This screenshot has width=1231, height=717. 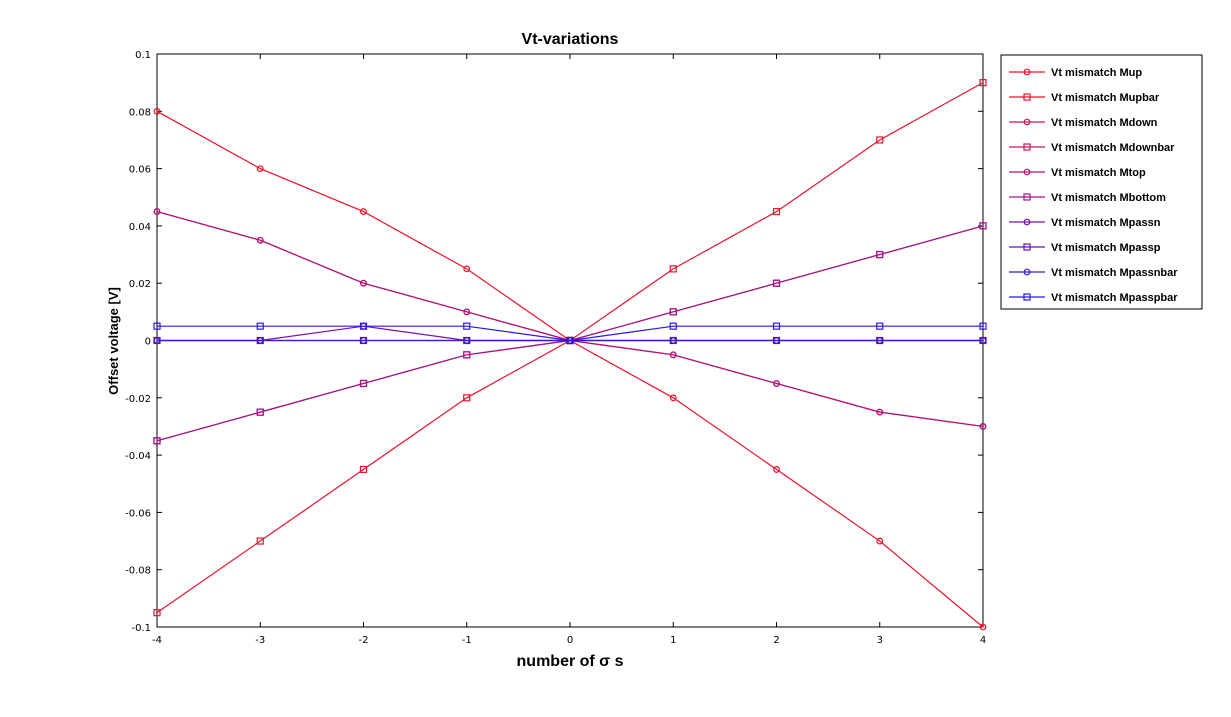 I want to click on legend-label: Vt mismatch Mpassn, so click(x=1106, y=223).